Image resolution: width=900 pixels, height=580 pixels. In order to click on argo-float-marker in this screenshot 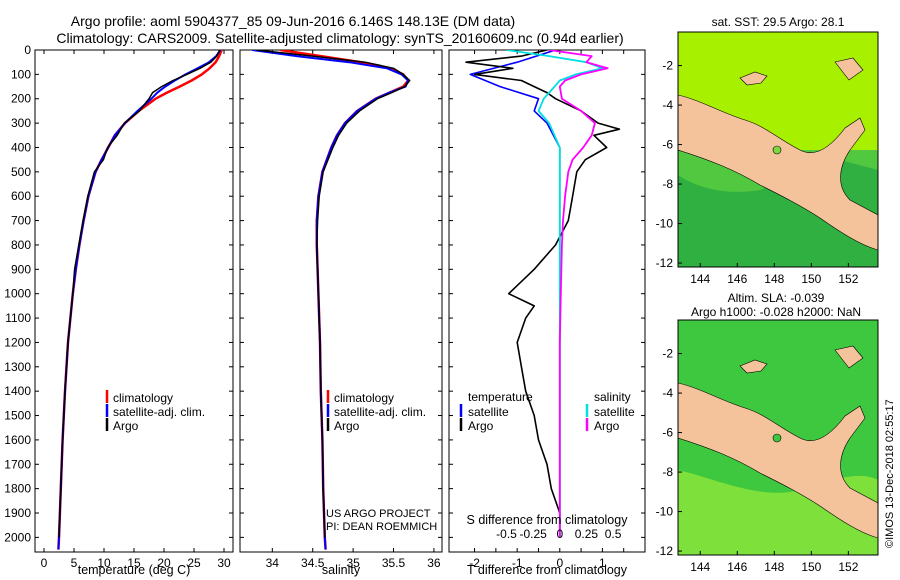, I will do `click(777, 438)`.